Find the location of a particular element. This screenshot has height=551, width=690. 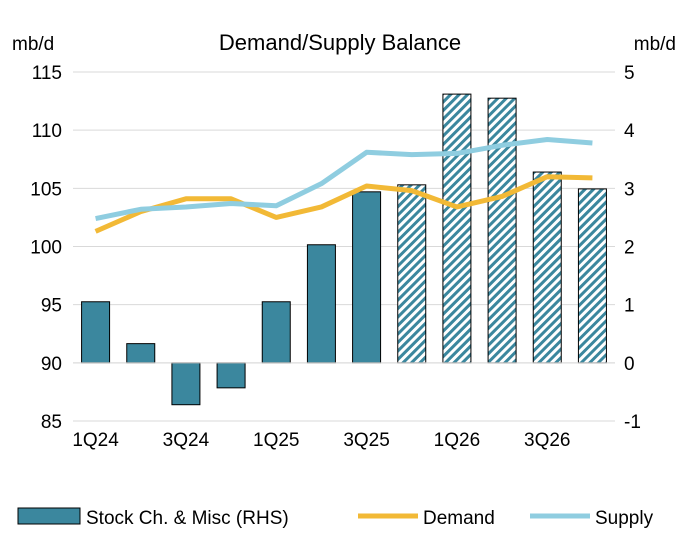

left-axis-label: mb/d is located at coordinates (33, 44).